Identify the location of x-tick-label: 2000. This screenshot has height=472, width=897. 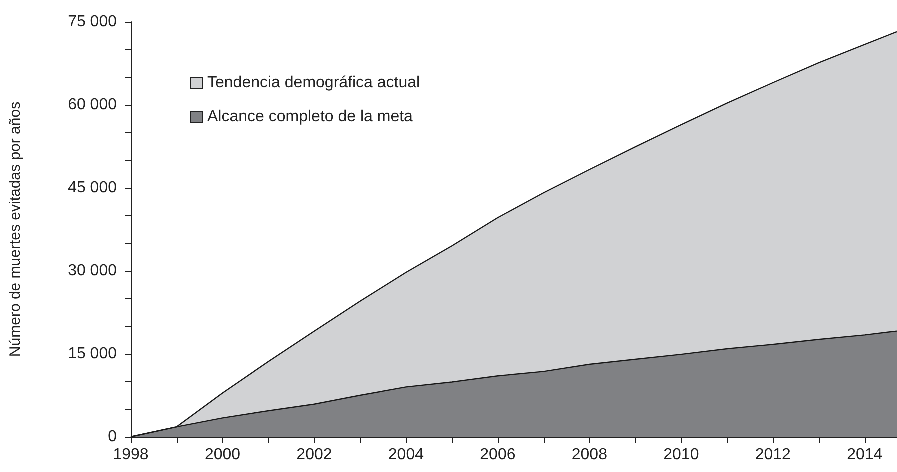
(222, 455).